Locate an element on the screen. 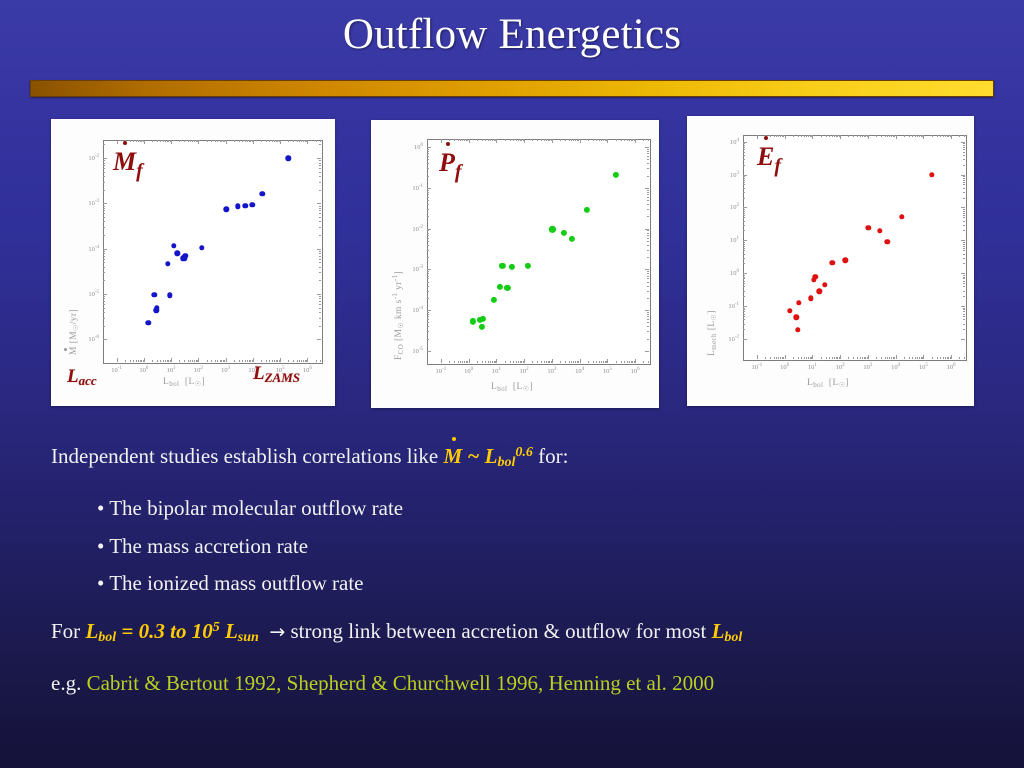 The image size is (1024, 768). y-tick-label: 10⁻⁵ is located at coordinates (93, 294).